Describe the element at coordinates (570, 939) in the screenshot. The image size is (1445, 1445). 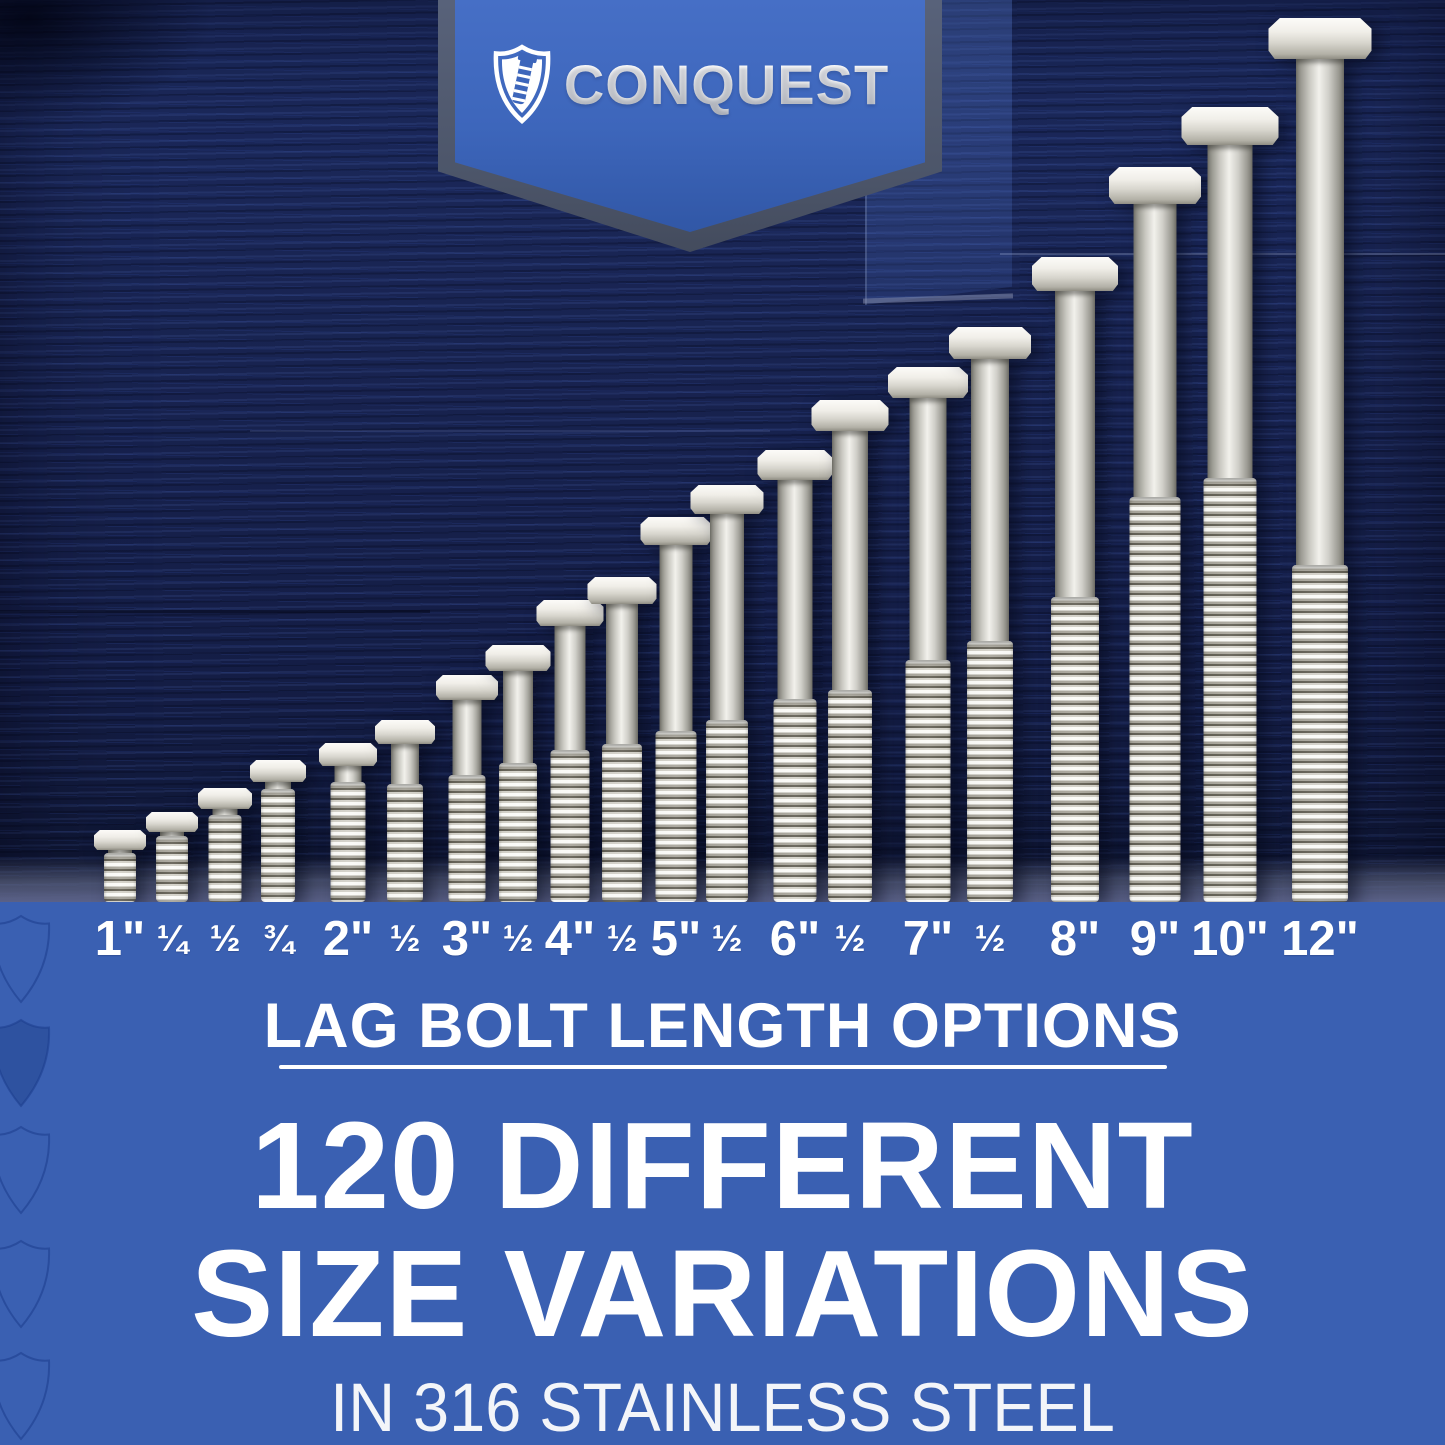
I see `size-label: 4"` at that location.